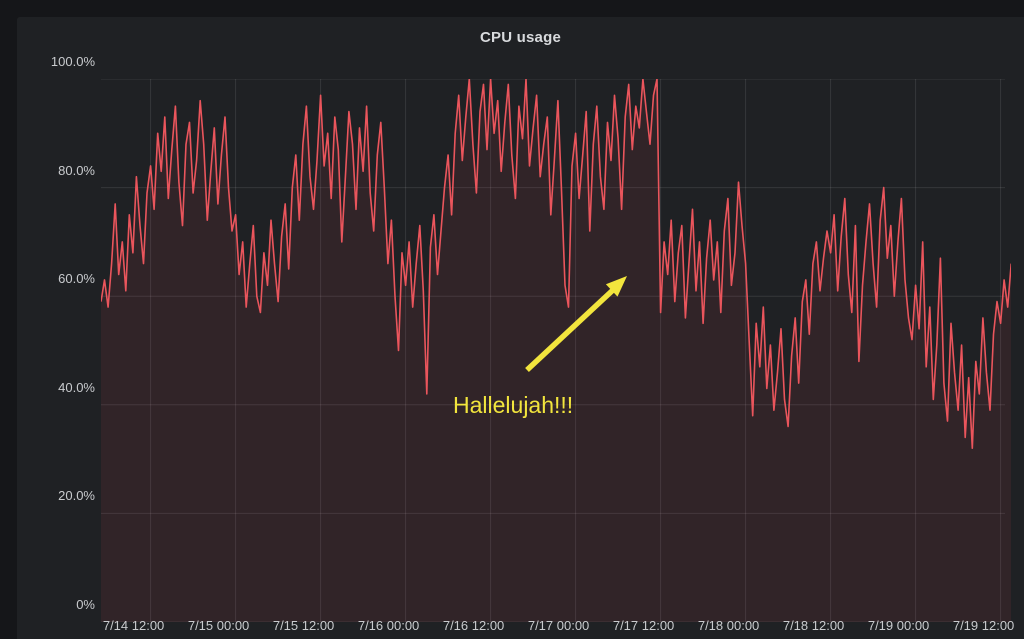 The width and height of the screenshot is (1024, 639). I want to click on panel-header: CPU usage, so click(520, 37).